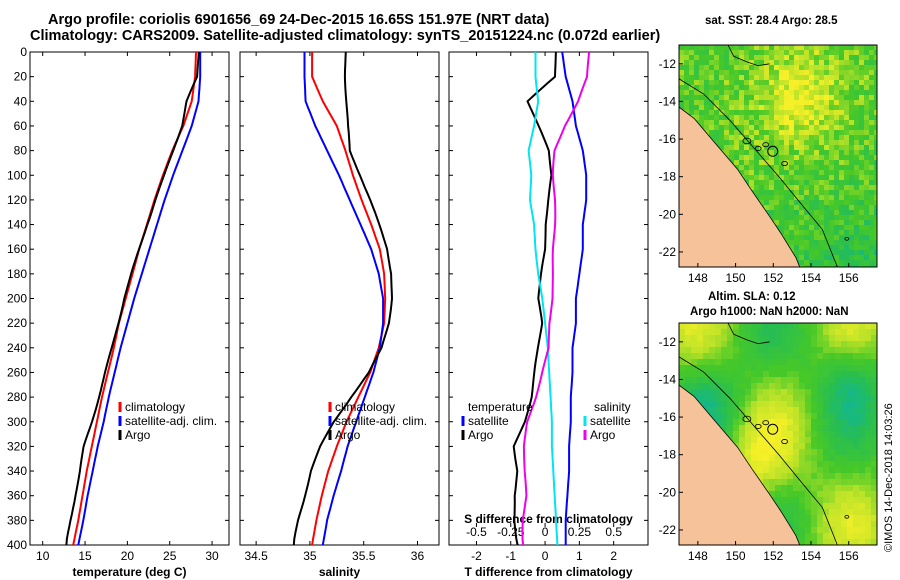  Describe the element at coordinates (21, 77) in the screenshot. I see `depth-tick-label: 20` at that location.